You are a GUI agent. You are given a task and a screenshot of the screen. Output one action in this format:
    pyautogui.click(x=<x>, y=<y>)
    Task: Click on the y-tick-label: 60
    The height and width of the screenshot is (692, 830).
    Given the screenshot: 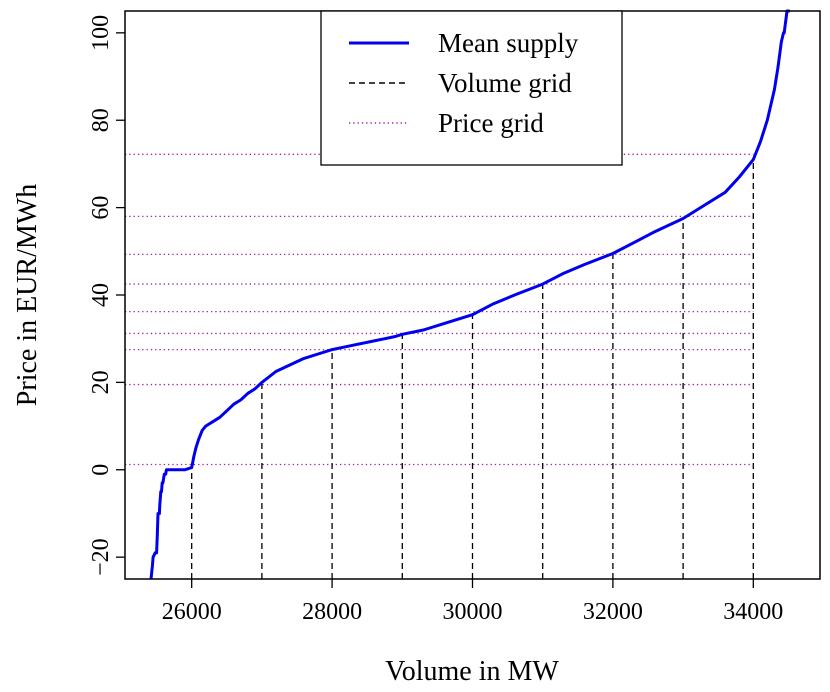 What is the action you would take?
    pyautogui.click(x=101, y=208)
    